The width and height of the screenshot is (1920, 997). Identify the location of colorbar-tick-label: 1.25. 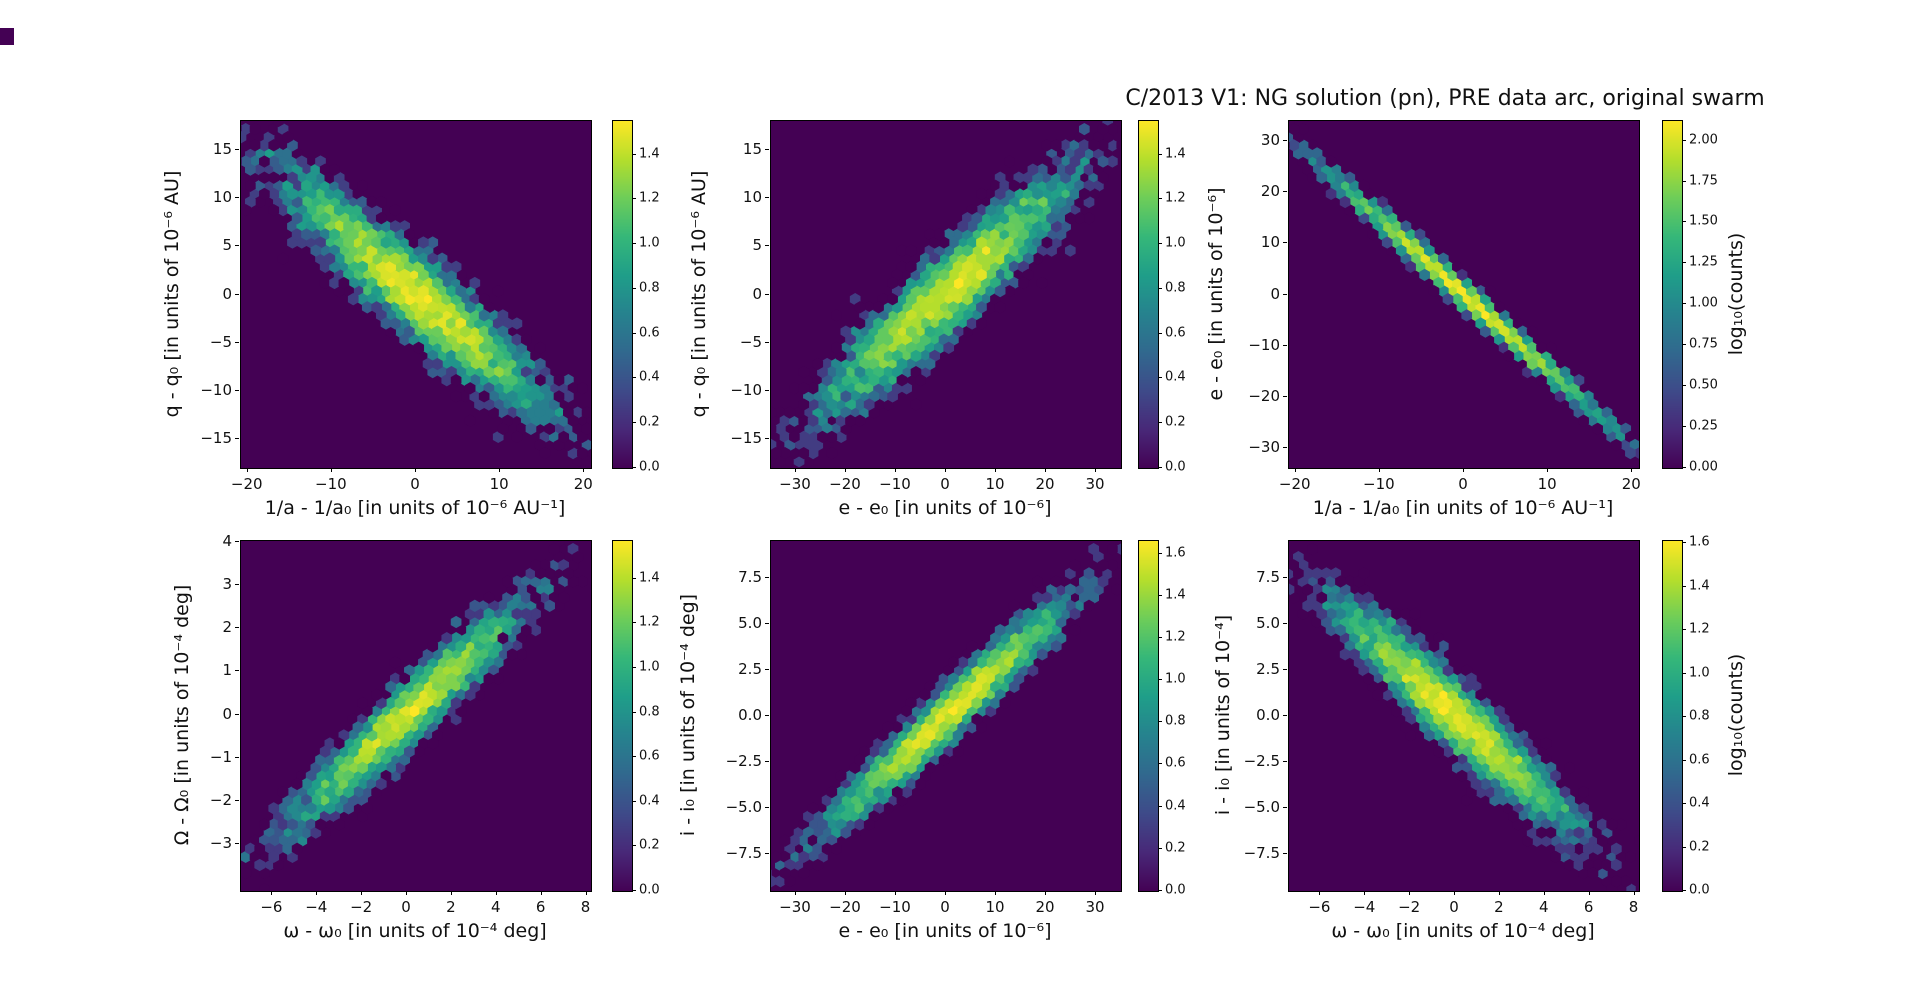
(1703, 262).